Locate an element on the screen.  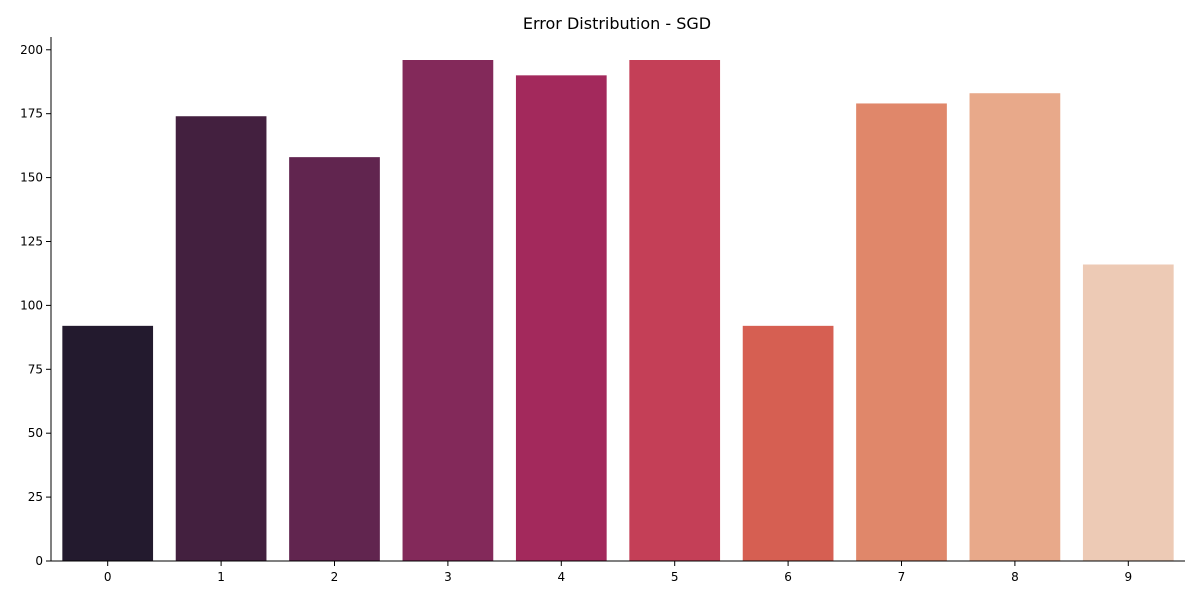
y-tick-label: 25 is located at coordinates (35, 497).